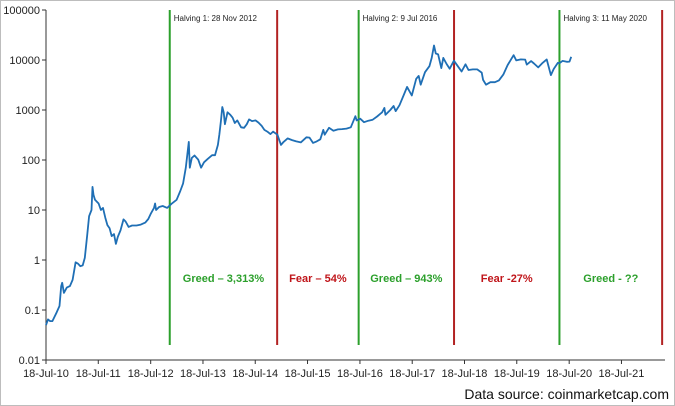  Describe the element at coordinates (31, 161) in the screenshot. I see `y-tick-label: 100` at that location.